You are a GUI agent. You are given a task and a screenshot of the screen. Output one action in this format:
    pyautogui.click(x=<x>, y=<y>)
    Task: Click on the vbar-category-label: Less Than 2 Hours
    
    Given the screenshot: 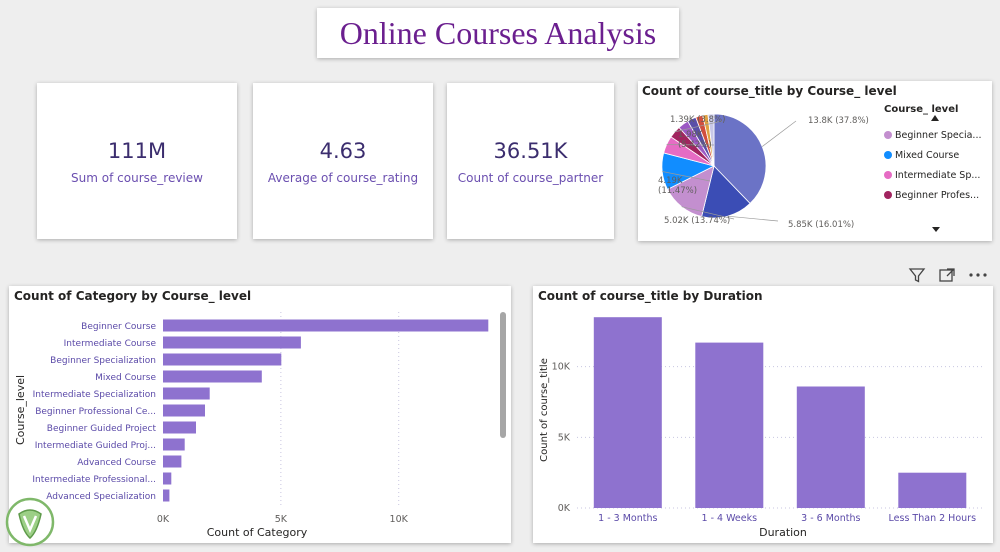 What is the action you would take?
    pyautogui.click(x=933, y=518)
    